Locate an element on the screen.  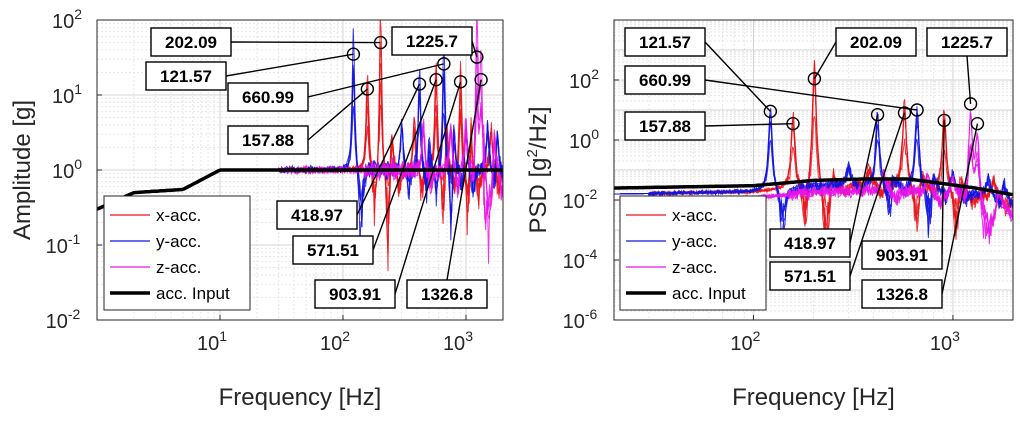
y-tick-label: 10⁻¹ is located at coordinates (63, 244).